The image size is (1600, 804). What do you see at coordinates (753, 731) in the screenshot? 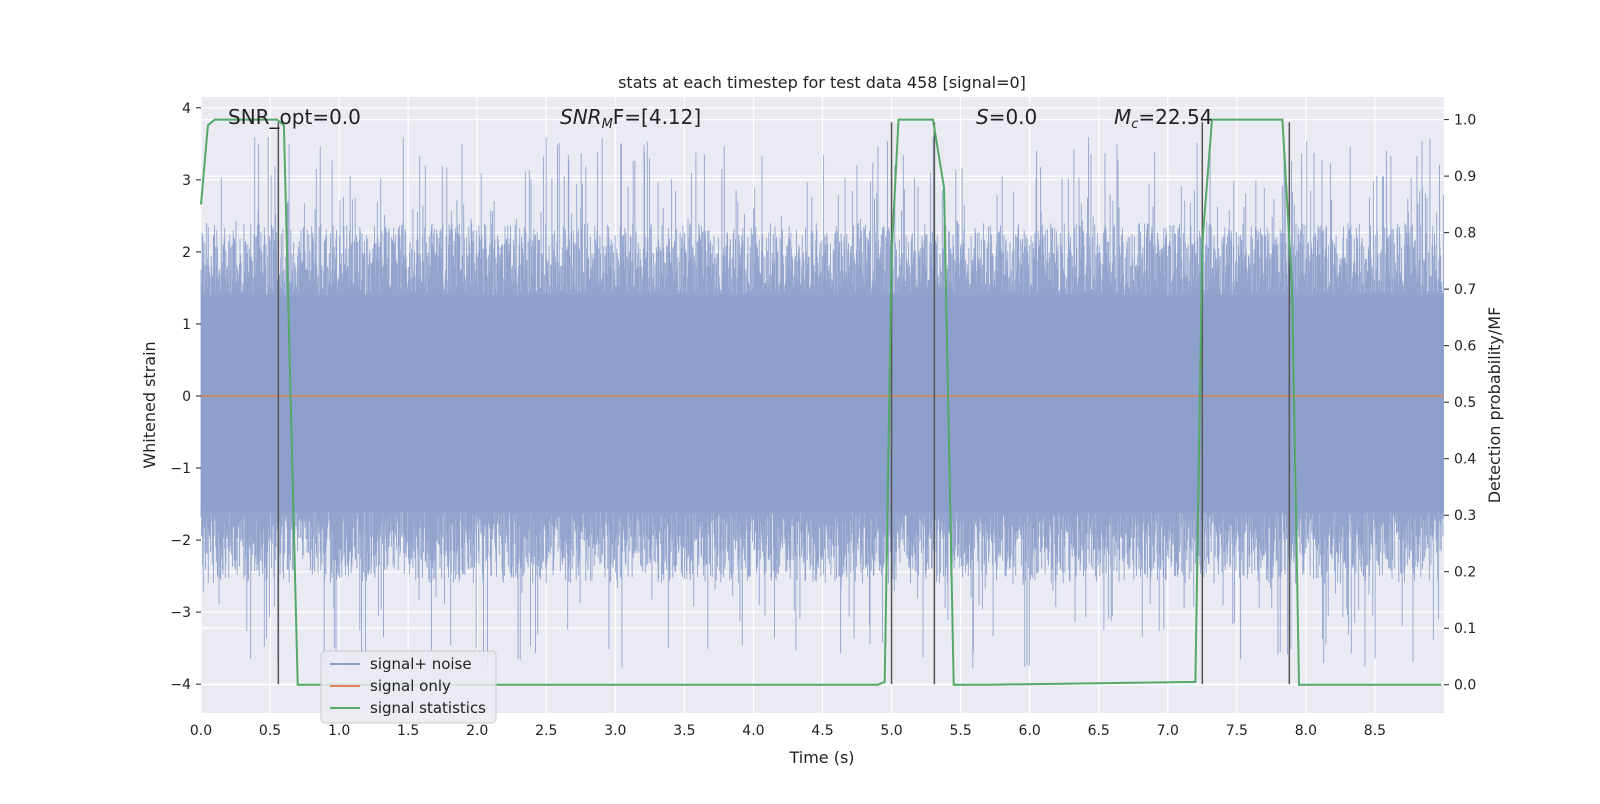
I see `x-tick-label: 4.0` at bounding box center [753, 731].